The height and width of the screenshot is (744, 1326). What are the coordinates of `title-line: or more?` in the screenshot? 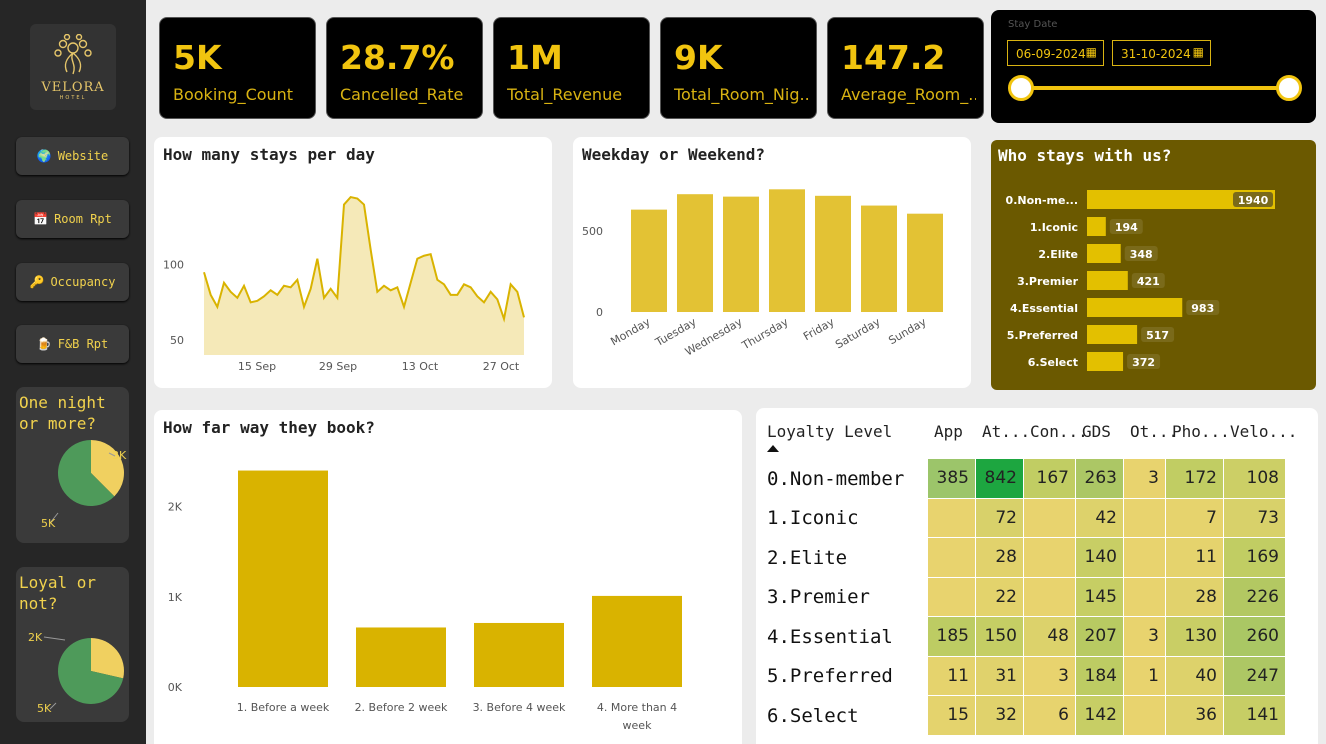 It's located at (58, 423).